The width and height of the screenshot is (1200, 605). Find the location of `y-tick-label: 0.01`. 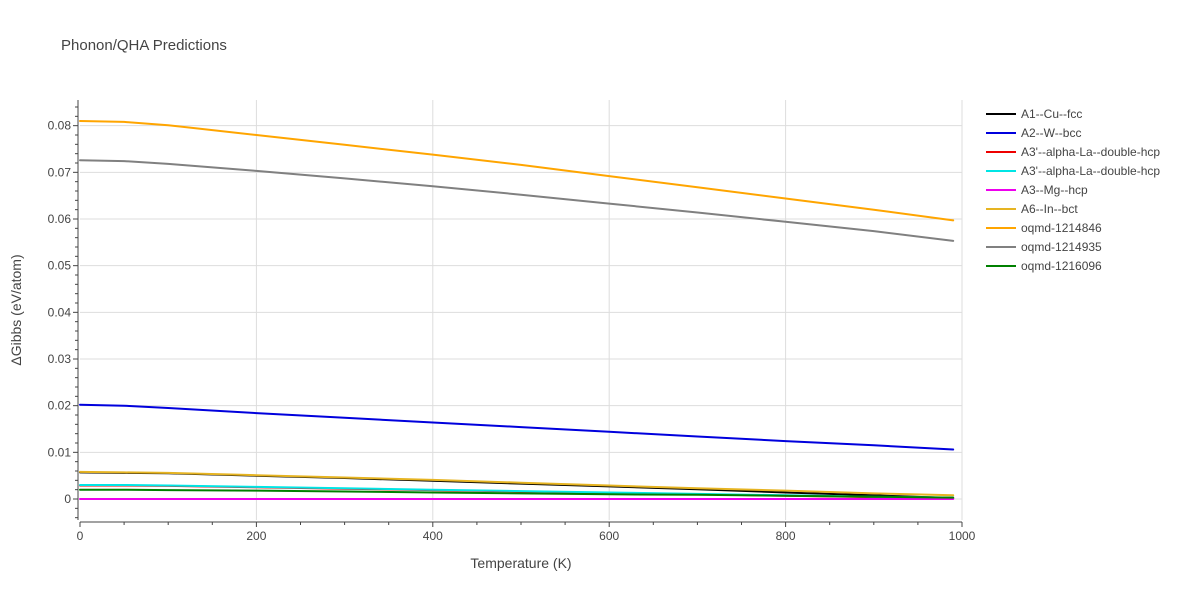

y-tick-label: 0.01 is located at coordinates (60, 452).